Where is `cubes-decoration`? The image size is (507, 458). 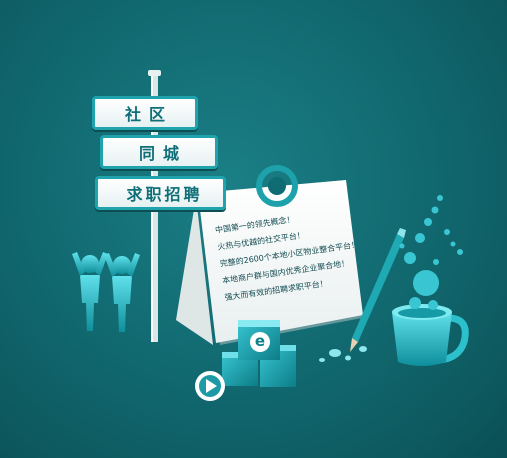 cubes-decoration is located at coordinates (259, 353).